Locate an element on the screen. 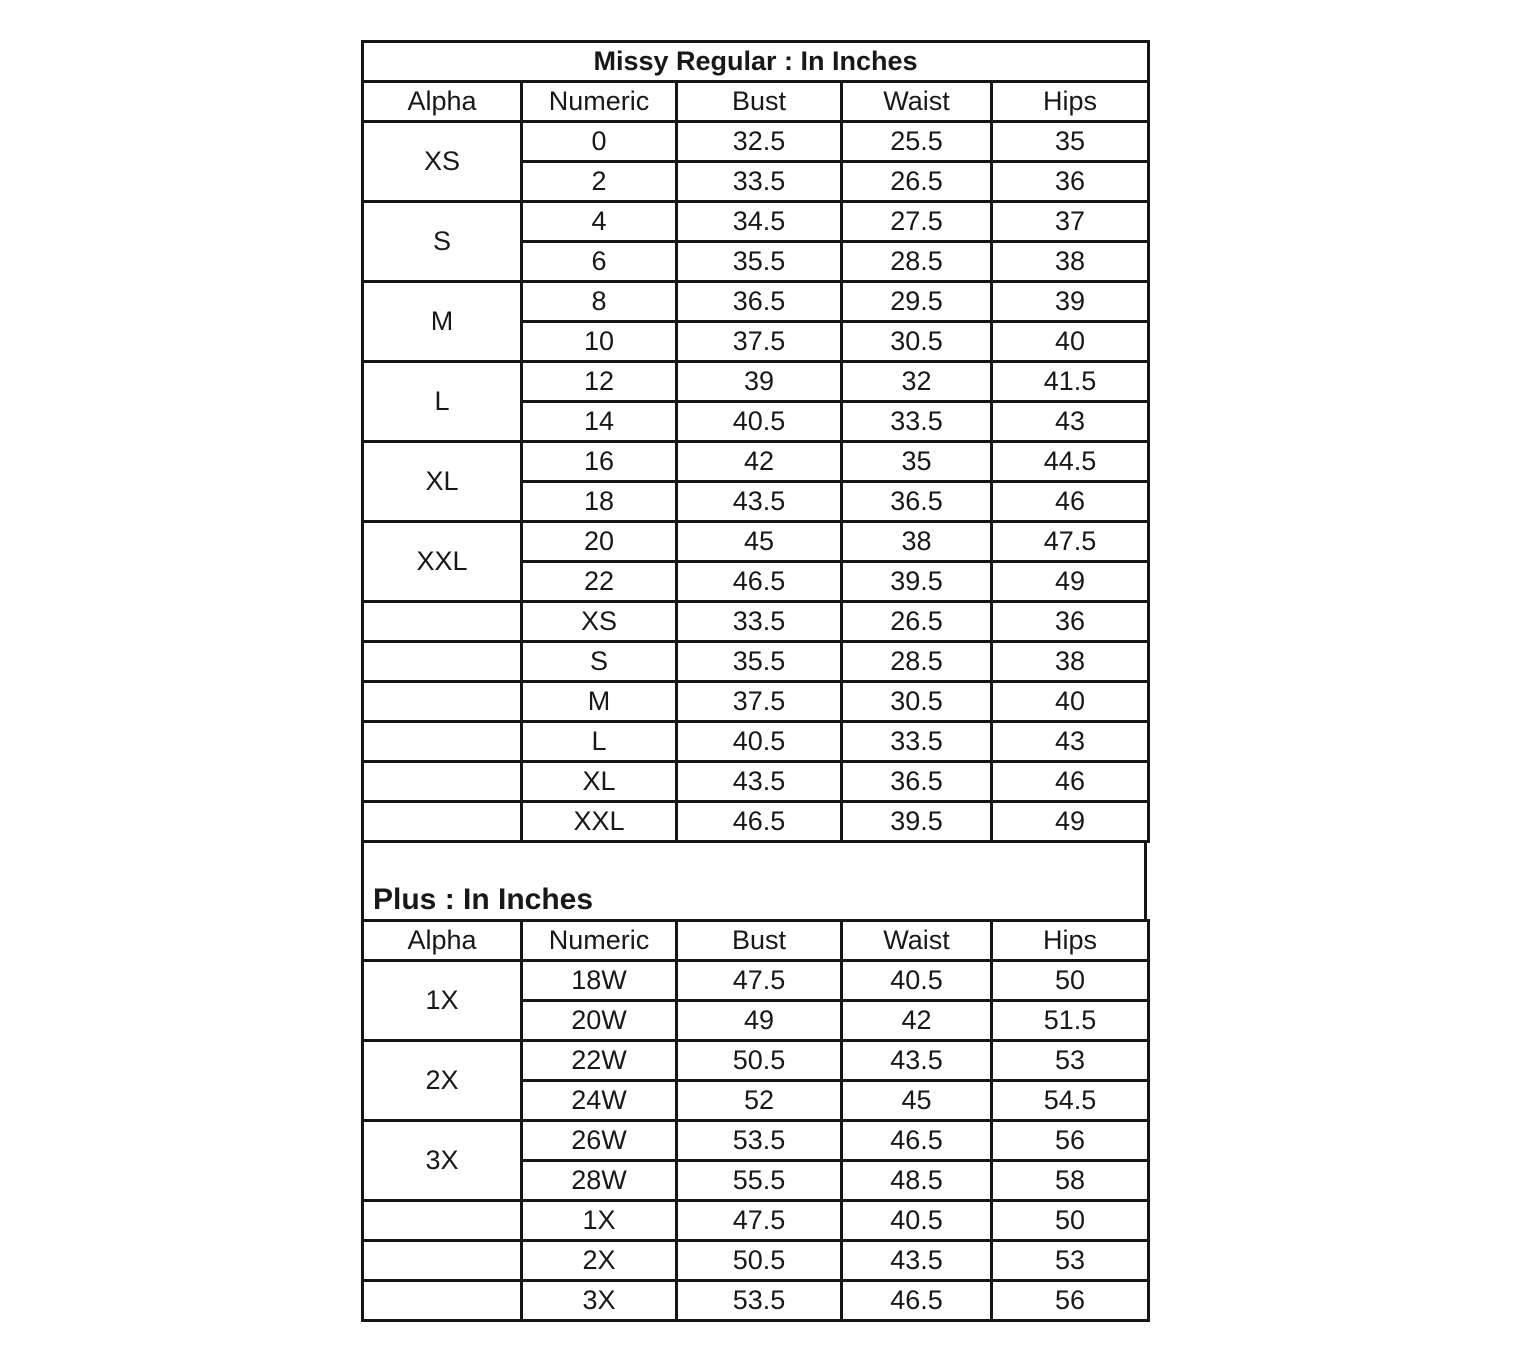 The width and height of the screenshot is (1517, 1349). table-row: 2X 22W 50.5 43.5 53 is located at coordinates (755, 1080).